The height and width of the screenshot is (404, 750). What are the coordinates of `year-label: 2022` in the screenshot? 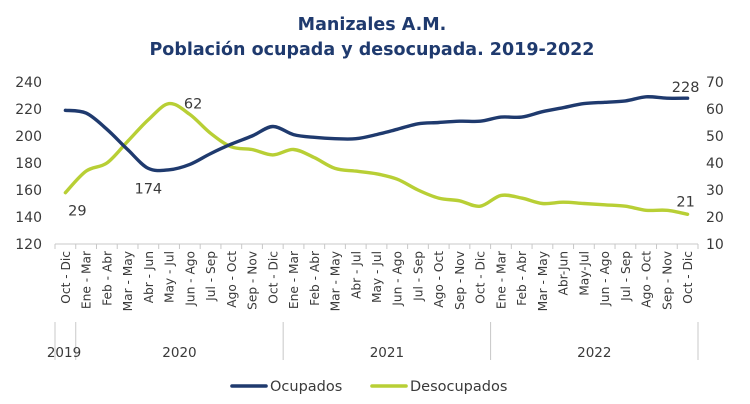 It's located at (594, 353).